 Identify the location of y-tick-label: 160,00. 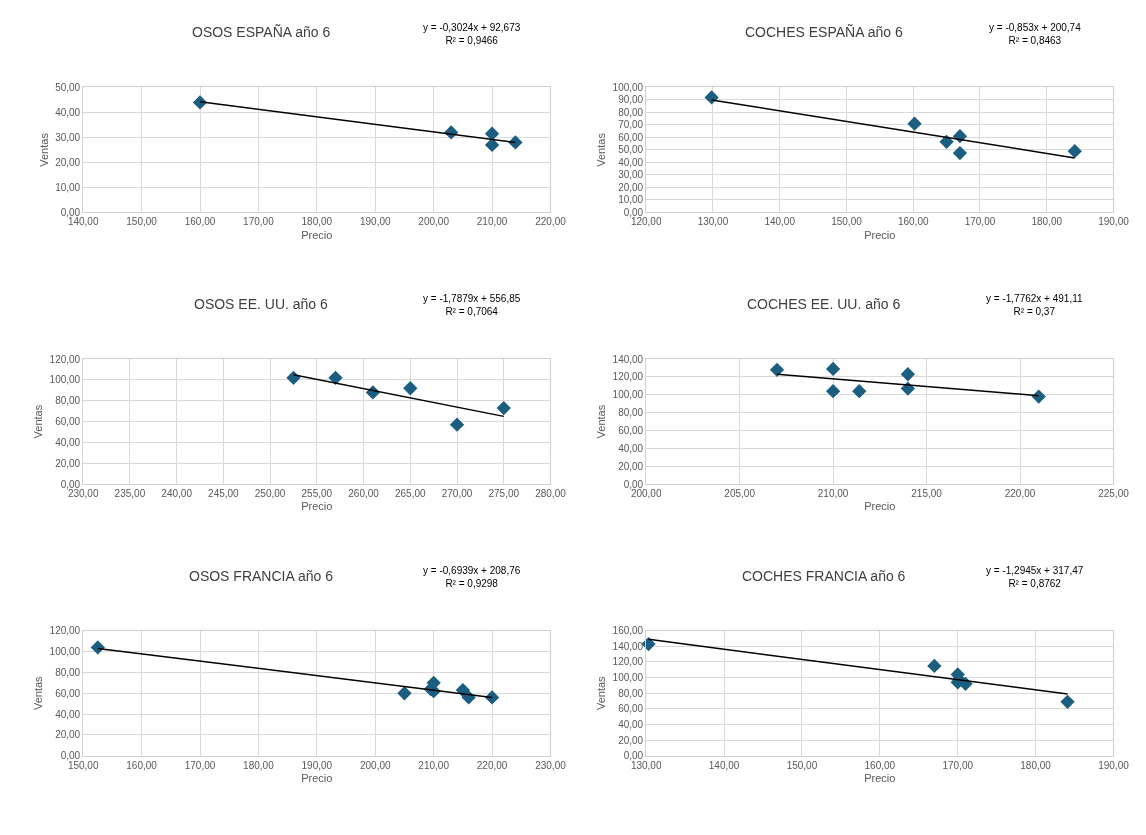
(628, 631).